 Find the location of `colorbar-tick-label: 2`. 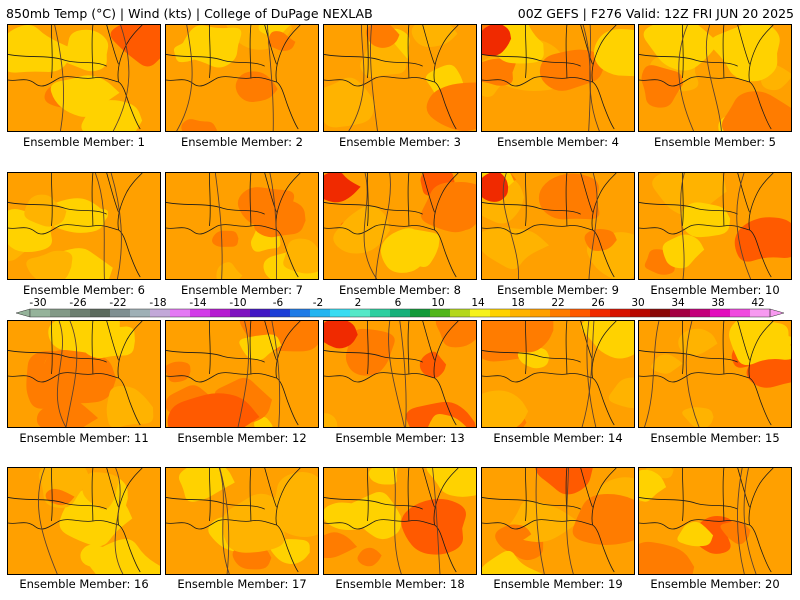

colorbar-tick-label: 2 is located at coordinates (358, 303).